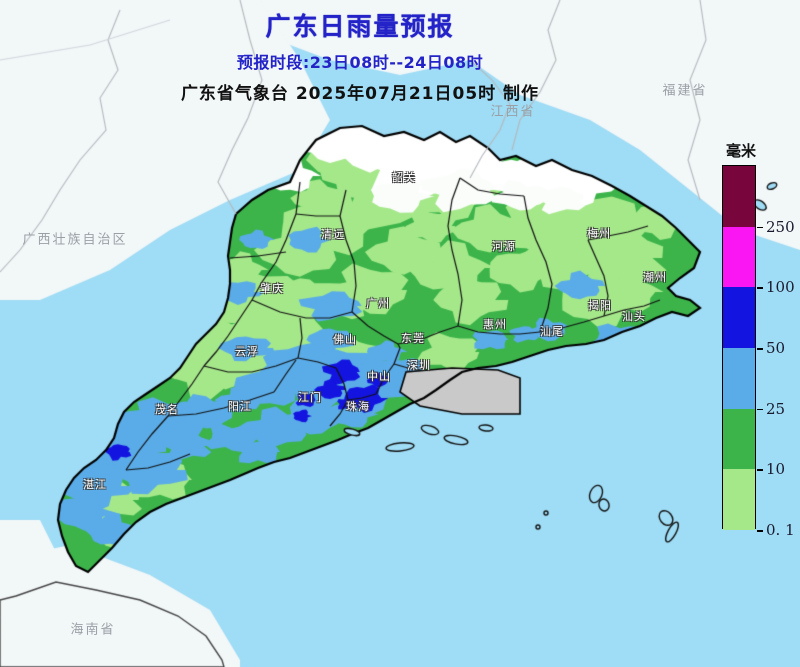 Image resolution: width=800 pixels, height=667 pixels. I want to click on legend-tick-labels: 250 100 50 25 10 0. 1, so click(778, 352).